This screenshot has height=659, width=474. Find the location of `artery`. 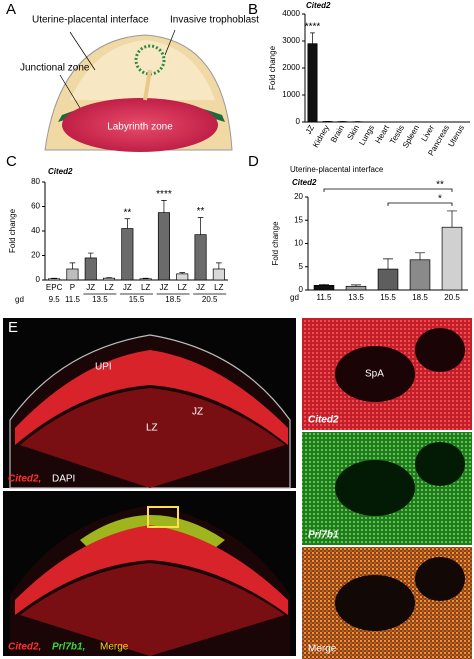

artery is located at coordinates (147, 85).